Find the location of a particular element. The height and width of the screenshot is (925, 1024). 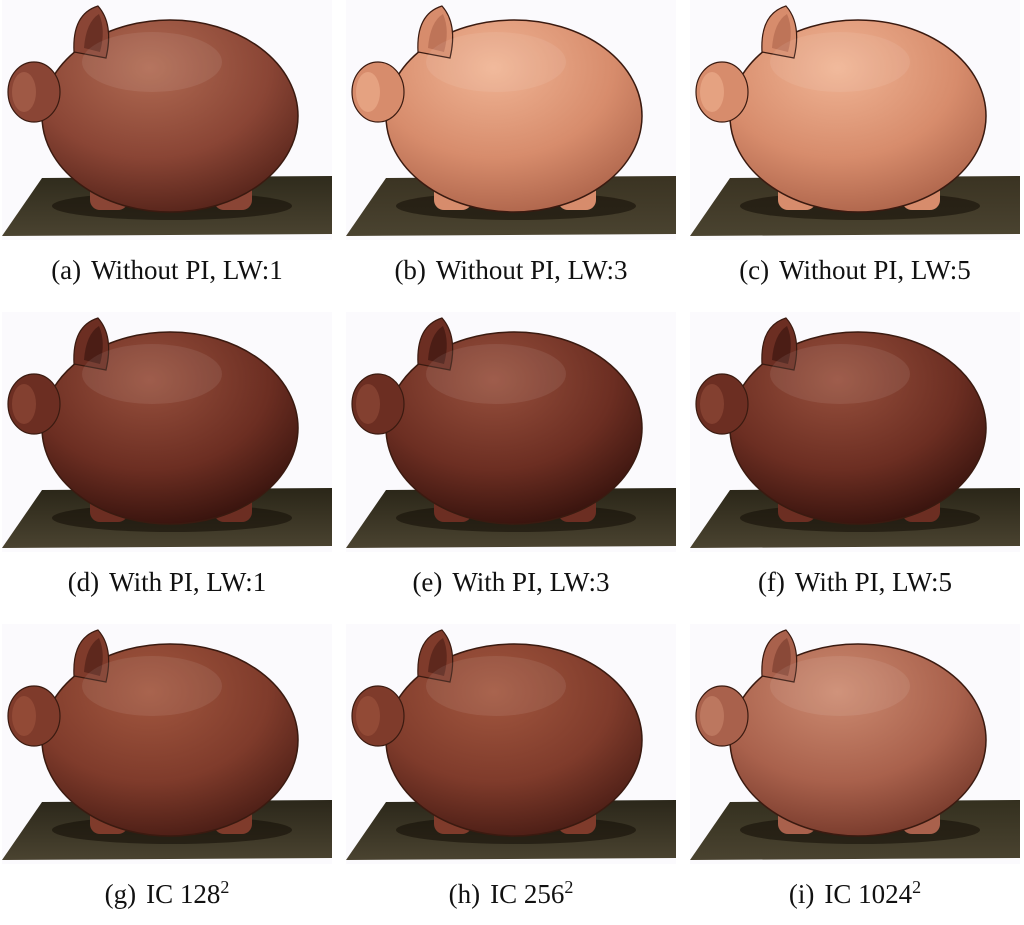

caption-text: IC 1024 is located at coordinates (868, 894).